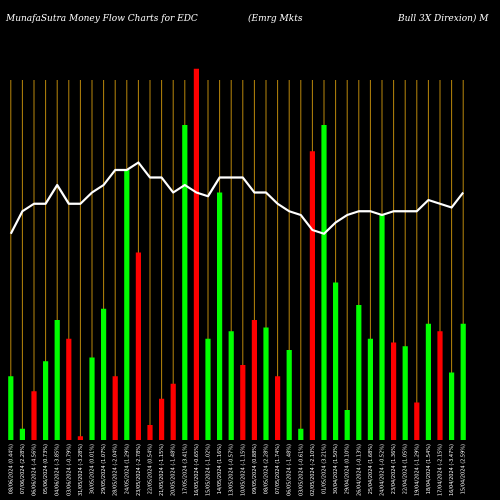 Image resolution: width=500 pixels, height=500 pixels. I want to click on x-tick-label-33: 24/04/2024 (-0.52%), so click(383, 470).